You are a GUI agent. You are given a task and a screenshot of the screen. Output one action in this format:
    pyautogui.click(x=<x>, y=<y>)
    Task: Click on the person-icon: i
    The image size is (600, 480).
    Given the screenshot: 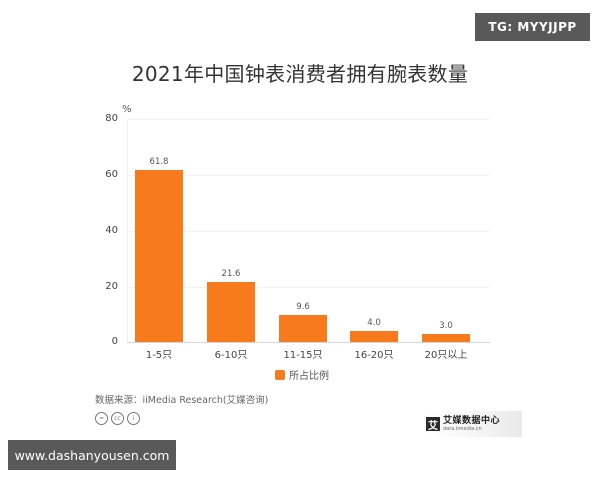 What is the action you would take?
    pyautogui.click(x=133, y=418)
    